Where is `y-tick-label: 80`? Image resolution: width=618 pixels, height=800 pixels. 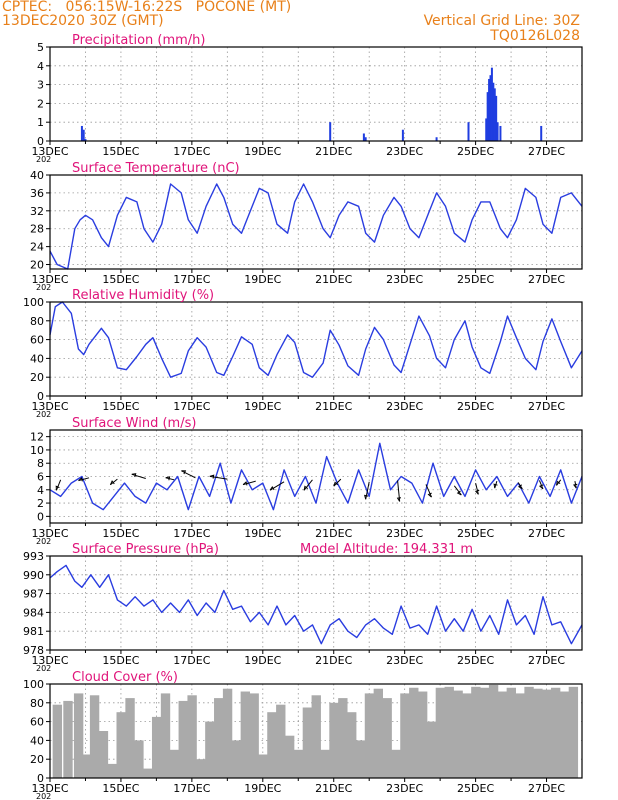 y-tick-label: 80 is located at coordinates (37, 703).